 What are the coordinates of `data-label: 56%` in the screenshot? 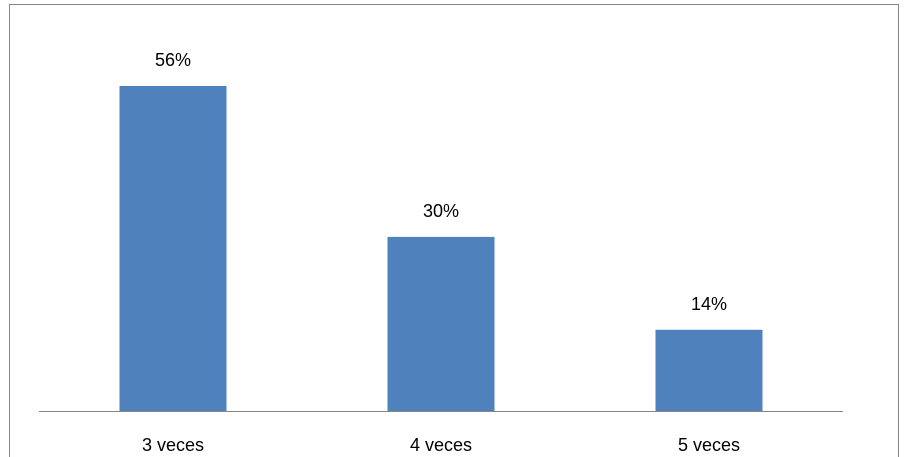 It's located at (173, 60).